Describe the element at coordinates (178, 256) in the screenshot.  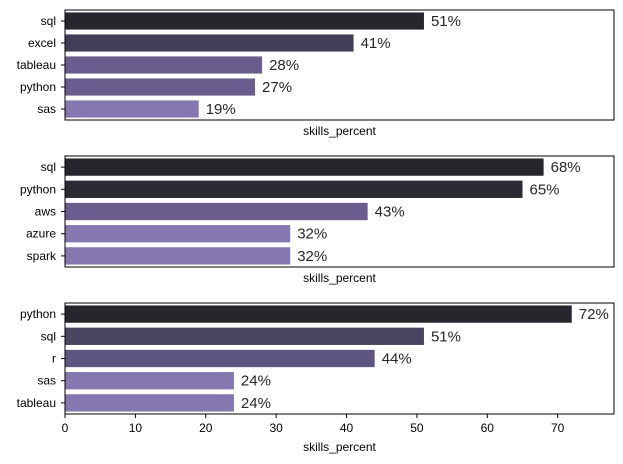
I see `bar-spark` at that location.